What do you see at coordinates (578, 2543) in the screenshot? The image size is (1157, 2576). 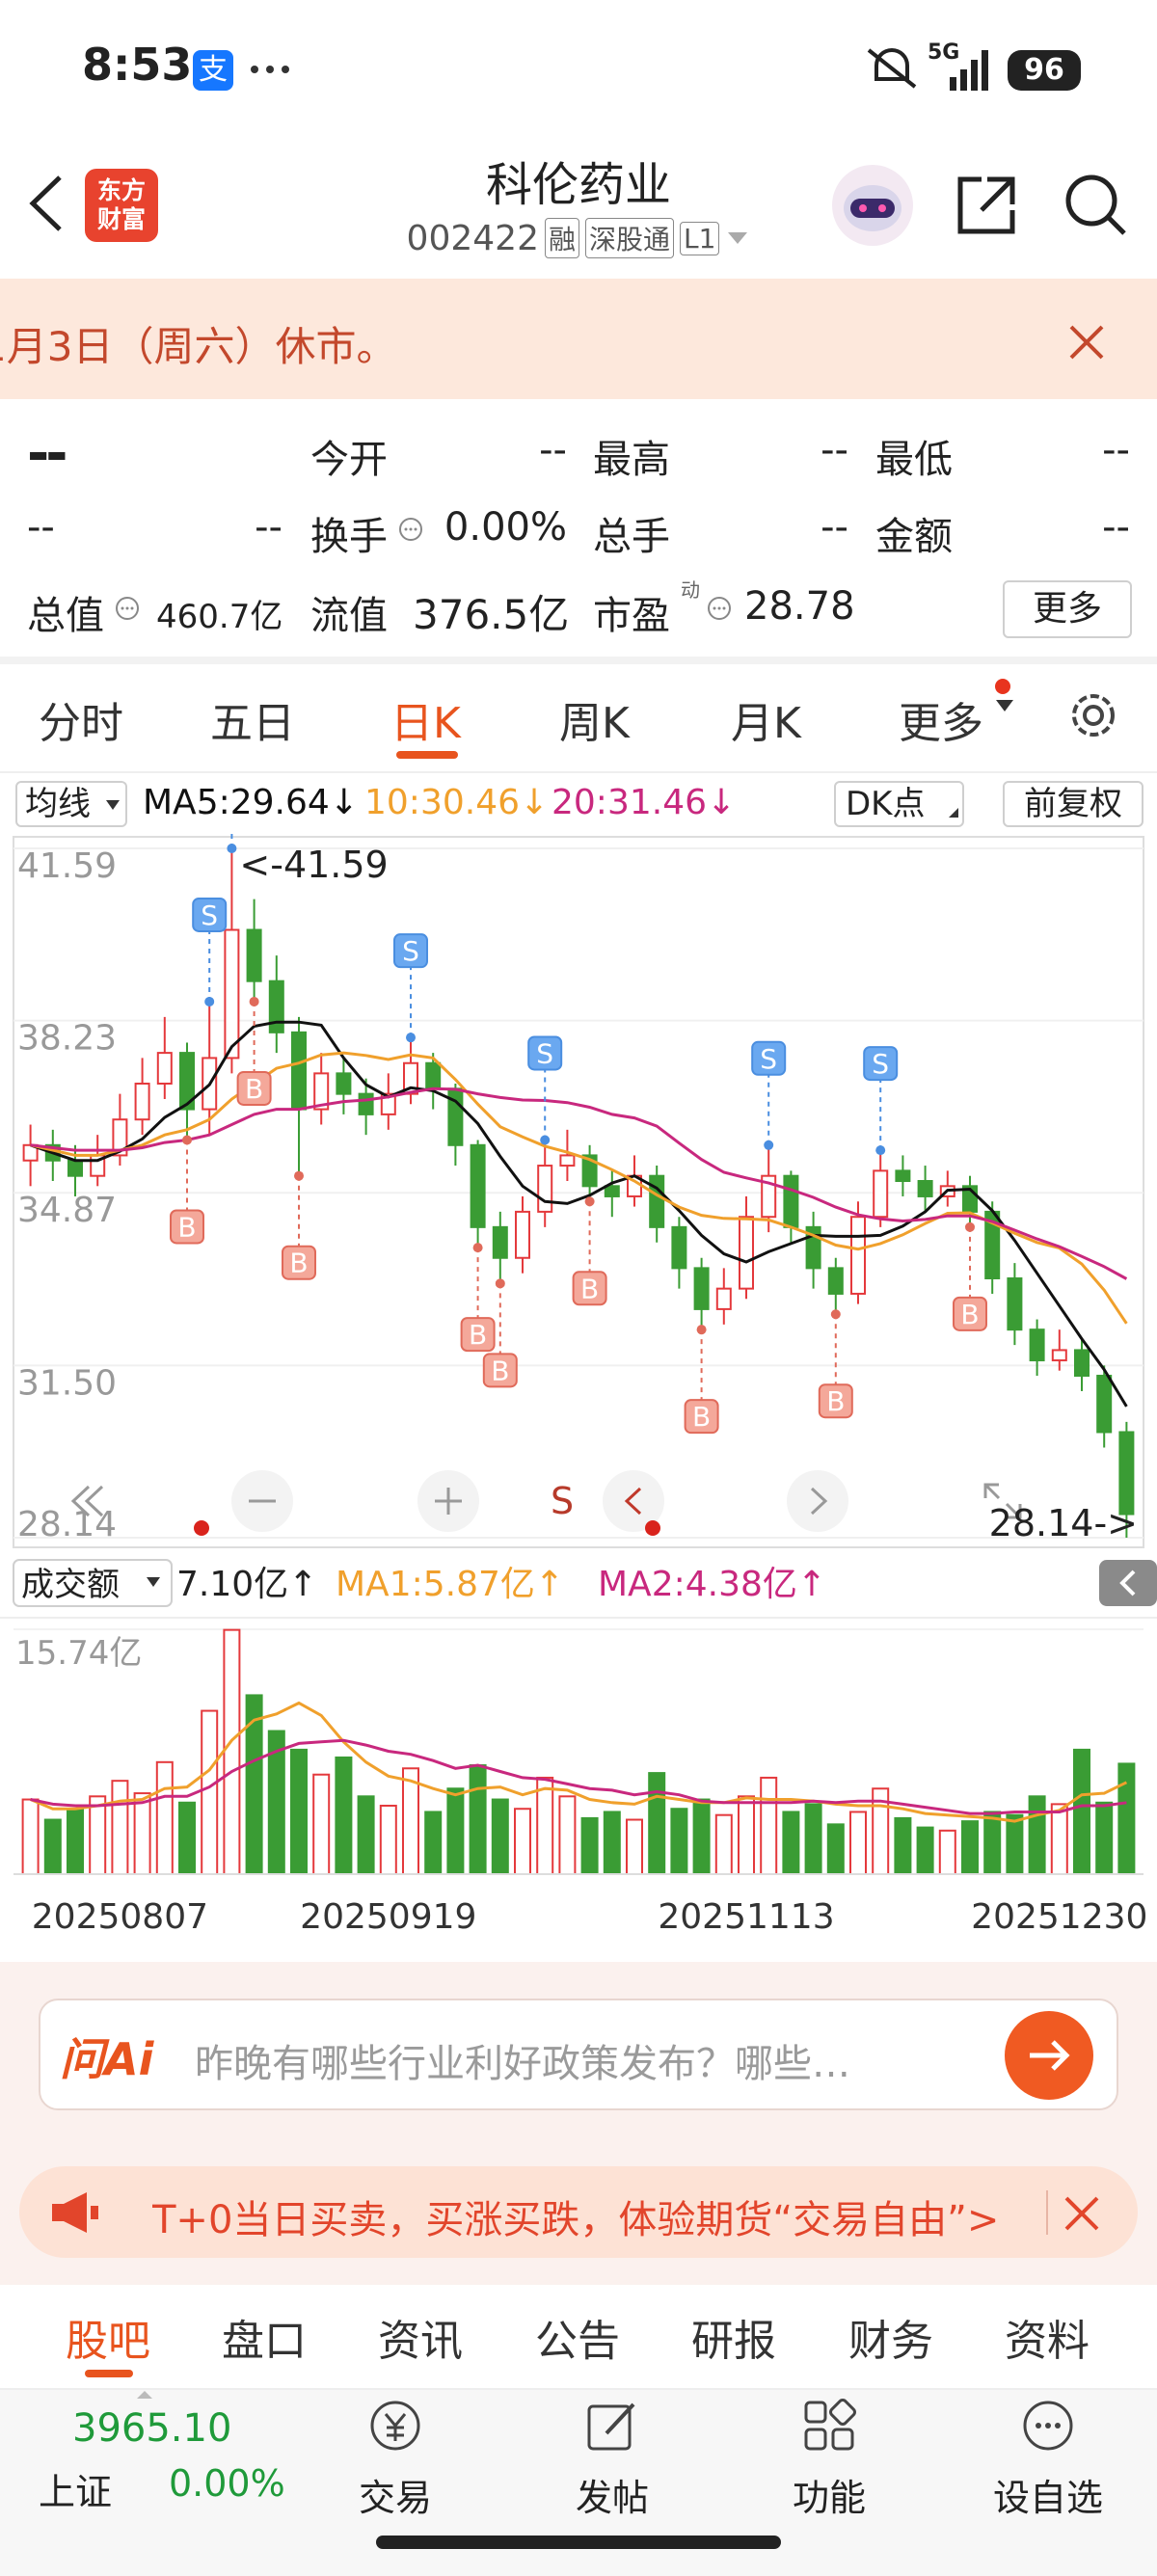 I see `home-indicator` at bounding box center [578, 2543].